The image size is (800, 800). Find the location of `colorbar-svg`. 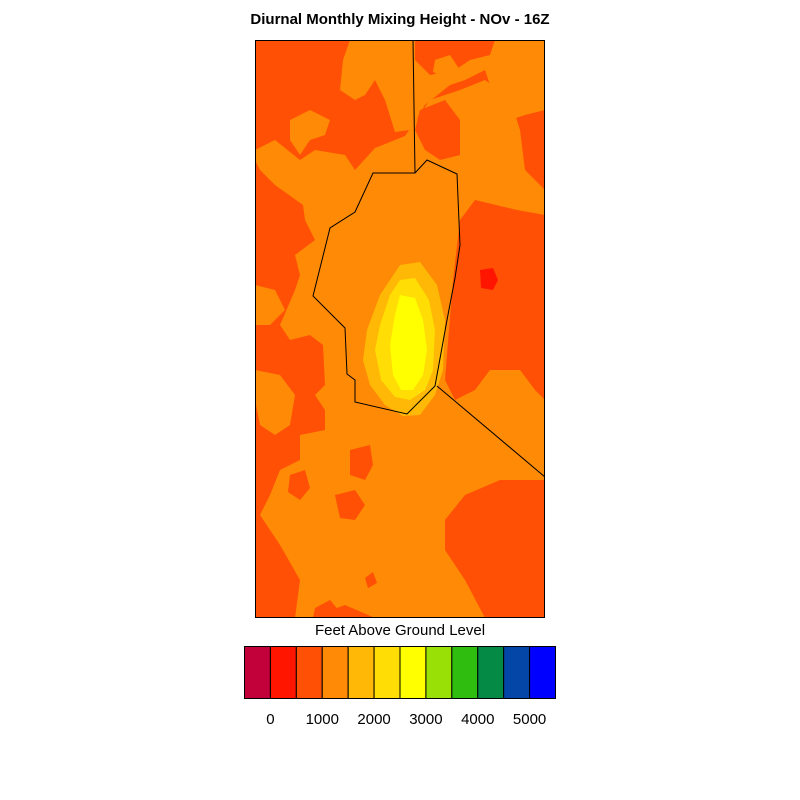

colorbar-svg is located at coordinates (400, 672).